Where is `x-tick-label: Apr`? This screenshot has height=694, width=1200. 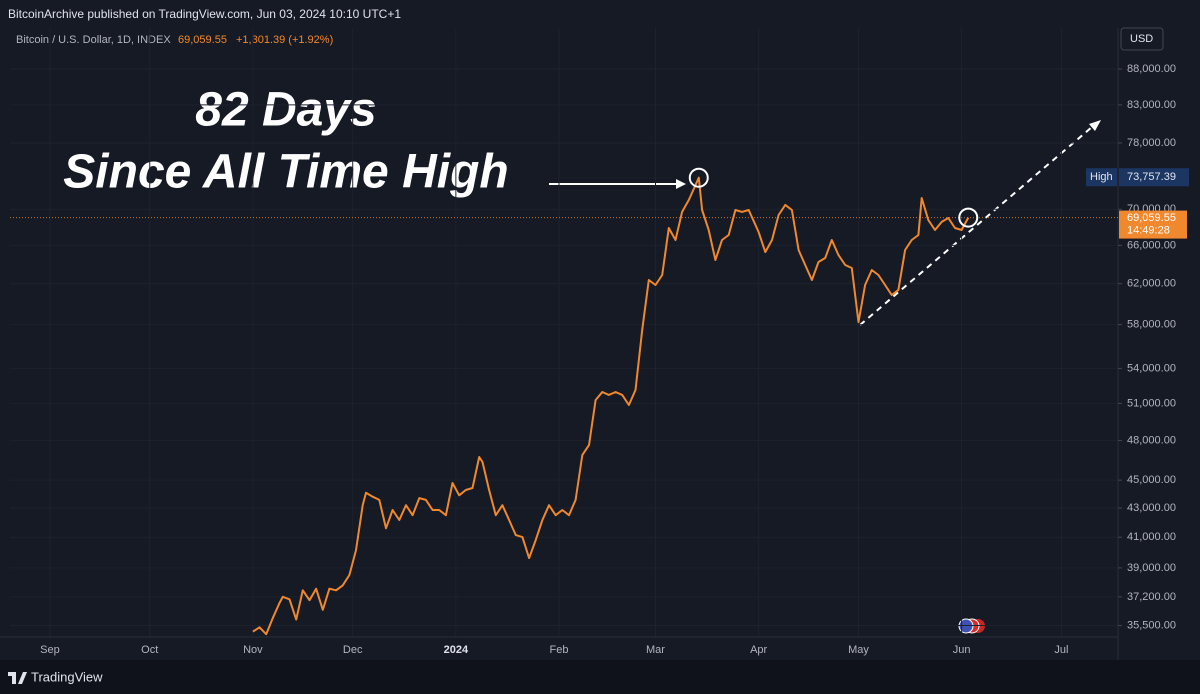 x-tick-label: Apr is located at coordinates (758, 650).